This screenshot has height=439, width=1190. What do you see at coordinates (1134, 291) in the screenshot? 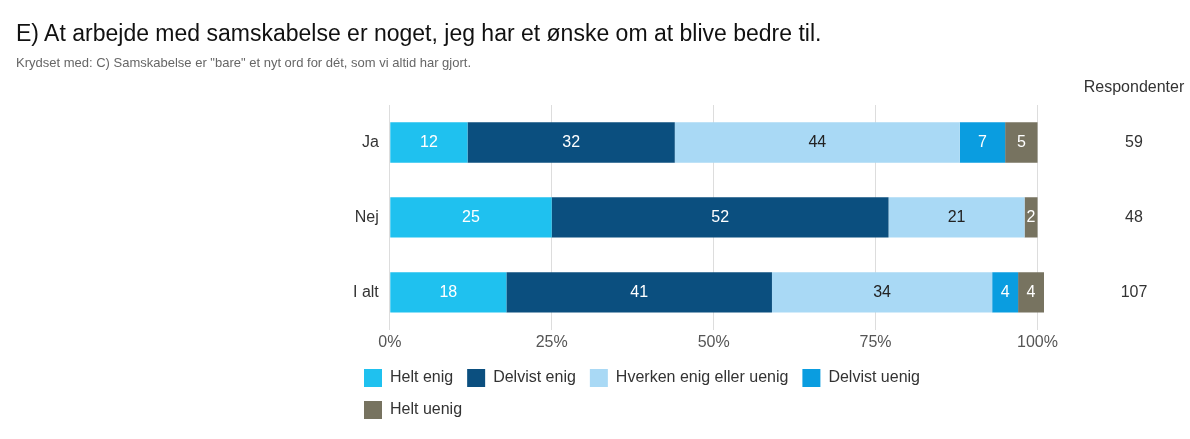
I see `text: 107` at bounding box center [1134, 291].